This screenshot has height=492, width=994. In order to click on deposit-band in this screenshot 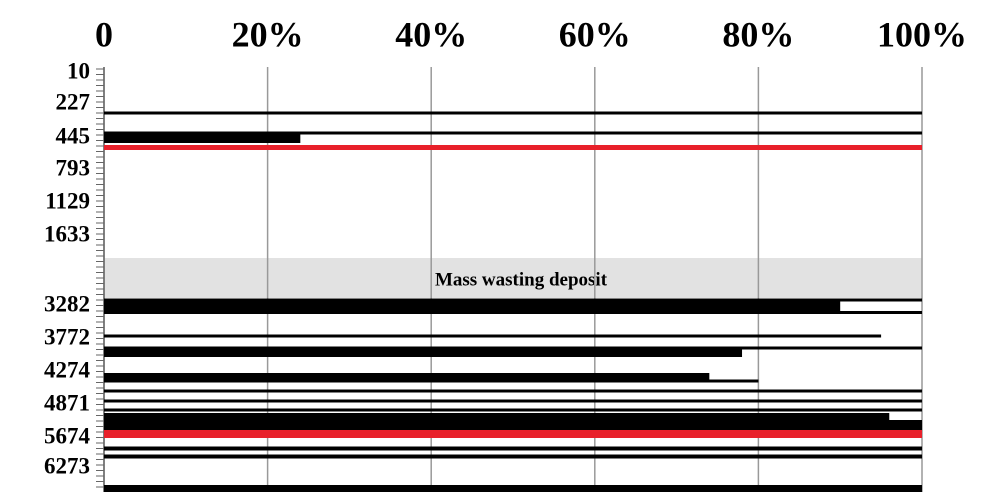, I will do `click(513, 278)`.